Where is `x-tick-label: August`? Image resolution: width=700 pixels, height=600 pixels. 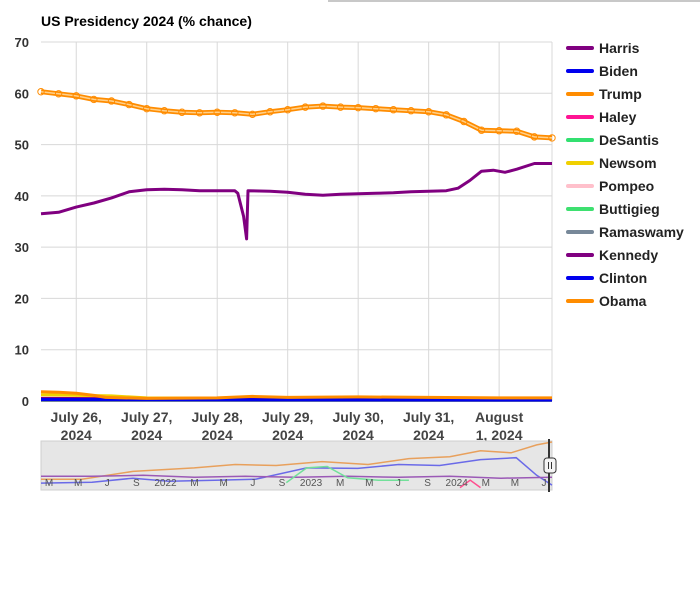 x-tick-label: August is located at coordinates (499, 417).